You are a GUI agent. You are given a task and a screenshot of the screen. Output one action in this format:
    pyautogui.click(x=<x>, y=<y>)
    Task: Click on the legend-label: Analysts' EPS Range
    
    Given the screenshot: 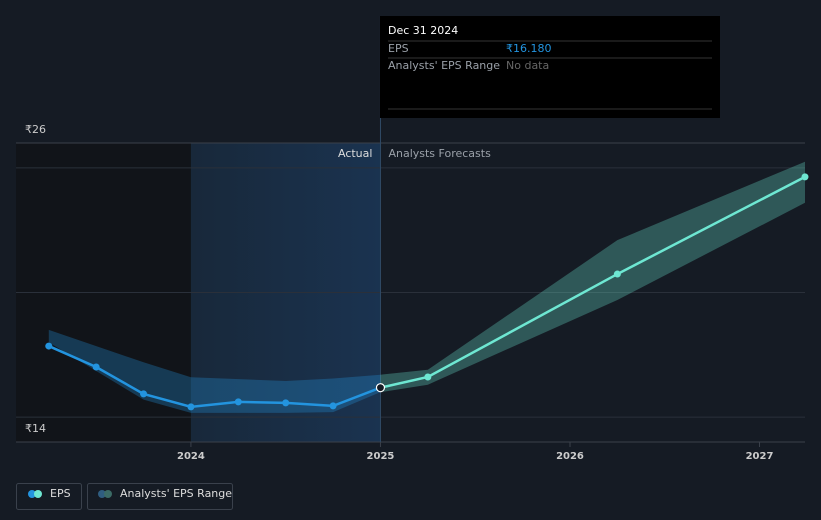 What is the action you would take?
    pyautogui.click(x=176, y=493)
    